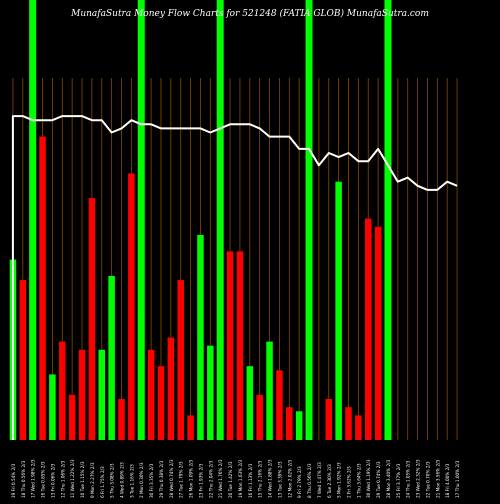 This screenshot has height=504, width=500. I want to click on x-tick-label: 8 Thu 0.56% 2/3, so click(309, 480).